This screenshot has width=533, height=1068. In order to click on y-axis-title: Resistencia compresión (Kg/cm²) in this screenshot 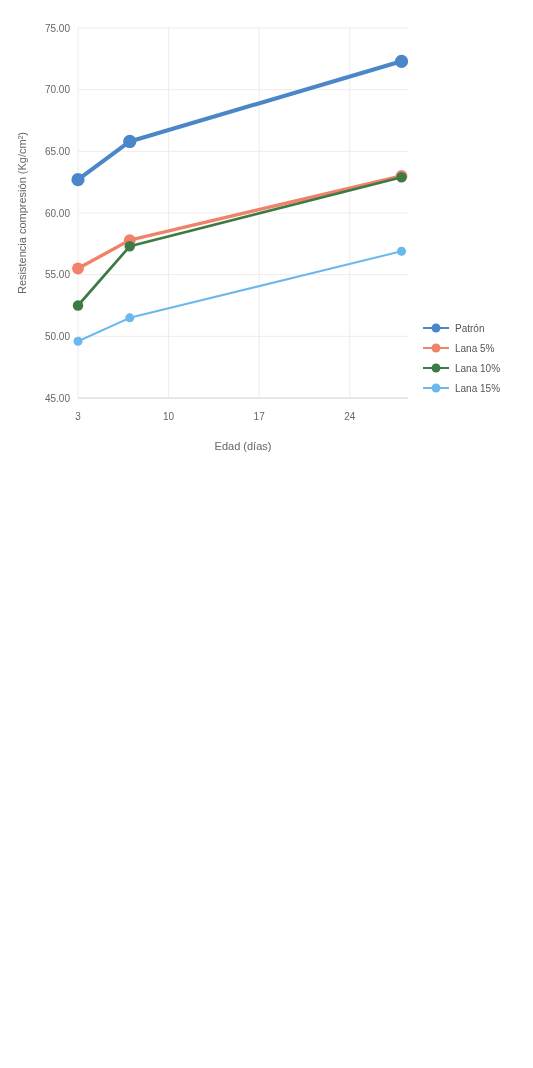, I will do `click(22, 213)`.